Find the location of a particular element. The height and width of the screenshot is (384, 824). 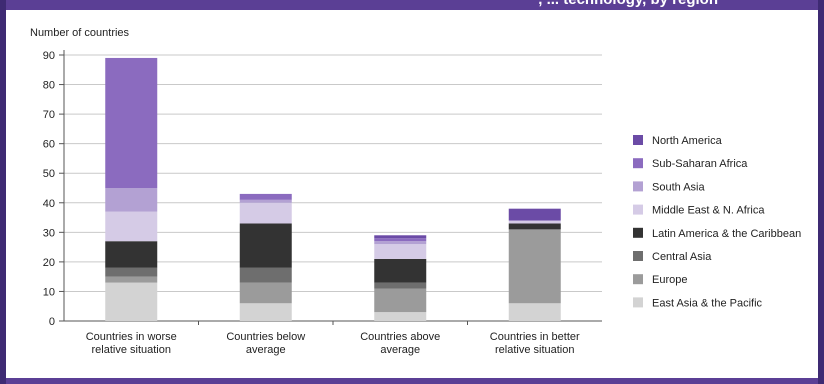

legend-label: Latin America & the Caribbean is located at coordinates (726, 234).